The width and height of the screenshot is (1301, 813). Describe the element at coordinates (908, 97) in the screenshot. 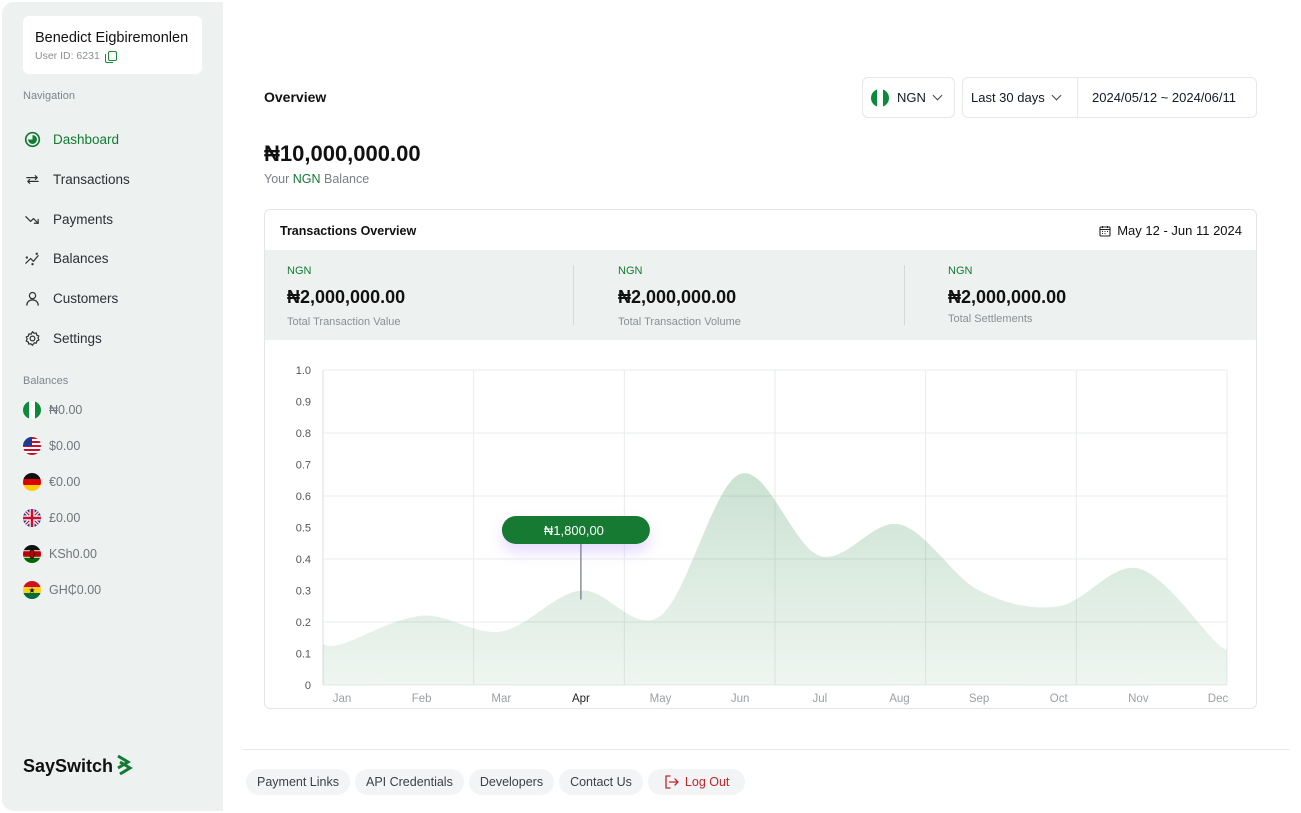

I see `currency-select: NGN` at that location.